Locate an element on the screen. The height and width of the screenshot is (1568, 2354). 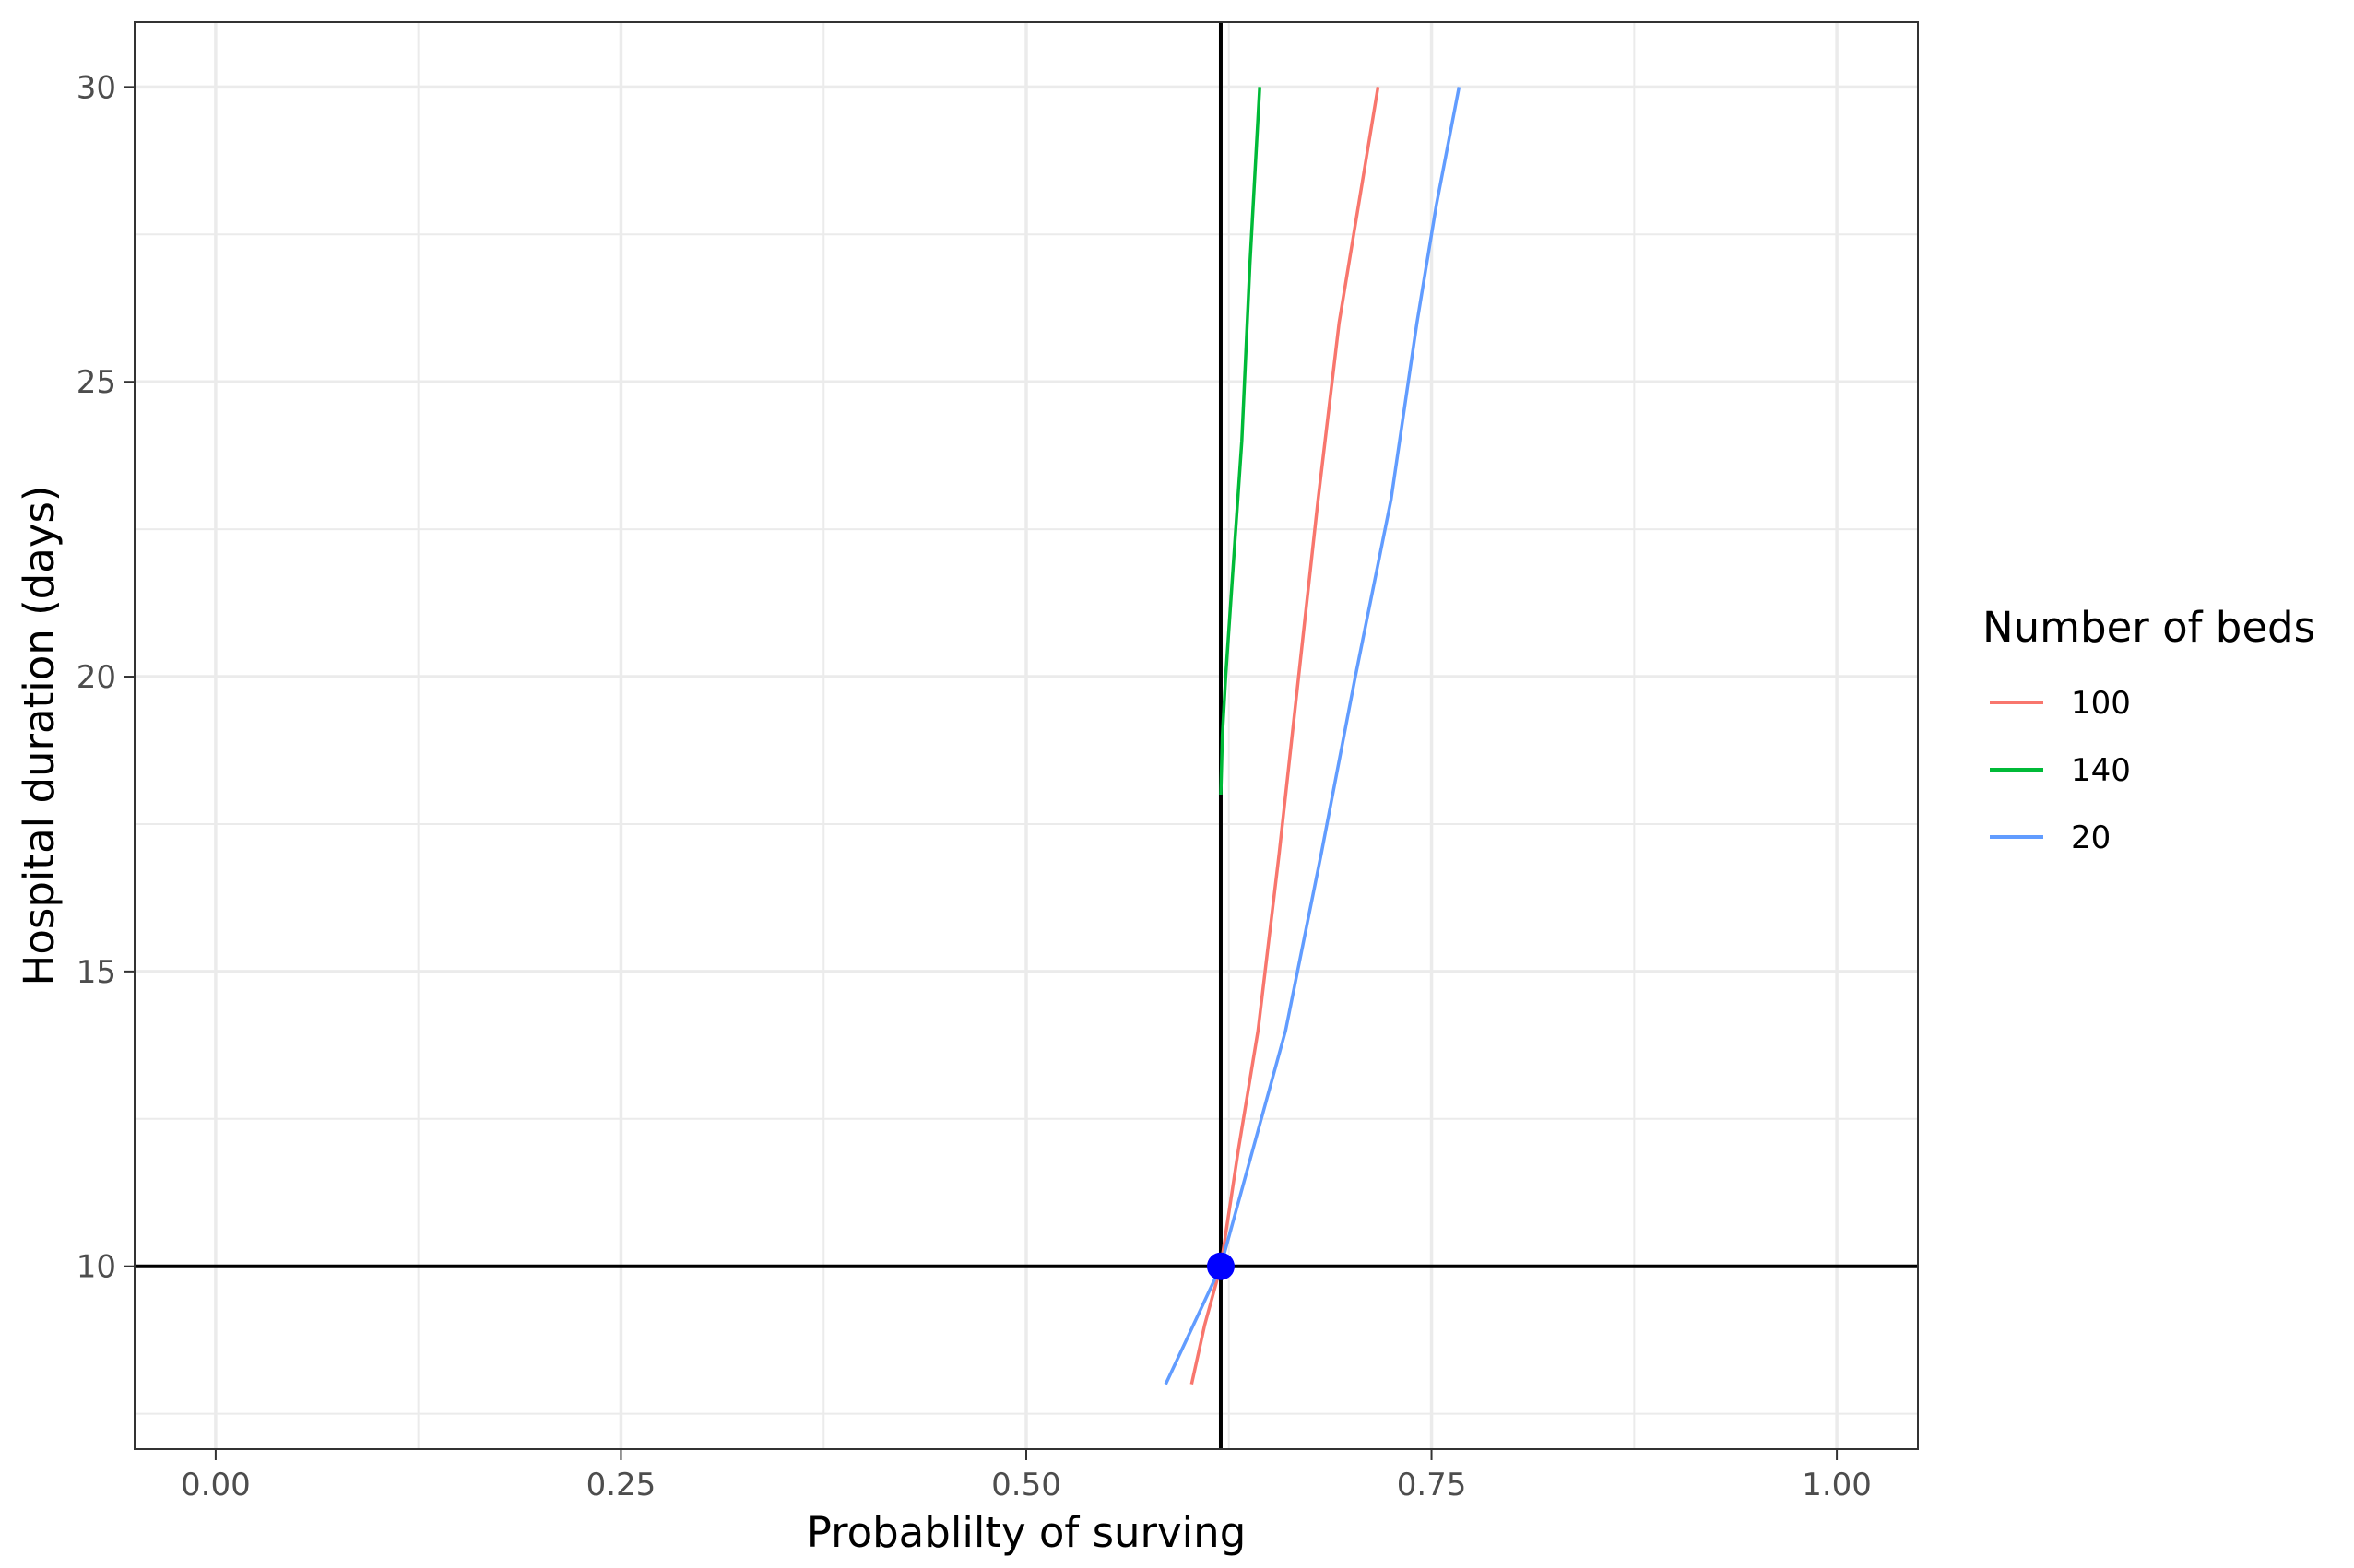
x-tick-label: 1.00 is located at coordinates (1837, 1485).